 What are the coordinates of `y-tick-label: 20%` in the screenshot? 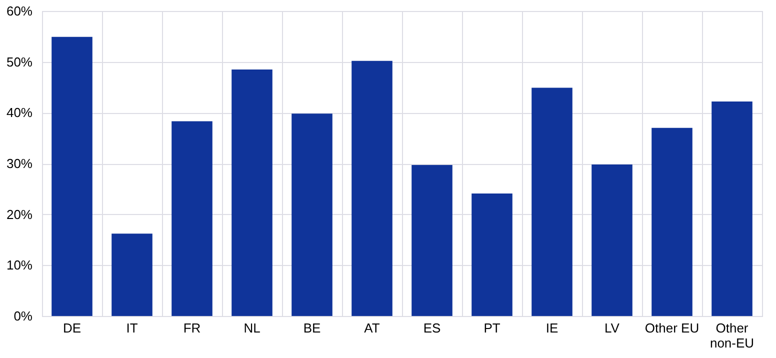 It's located at (19, 214).